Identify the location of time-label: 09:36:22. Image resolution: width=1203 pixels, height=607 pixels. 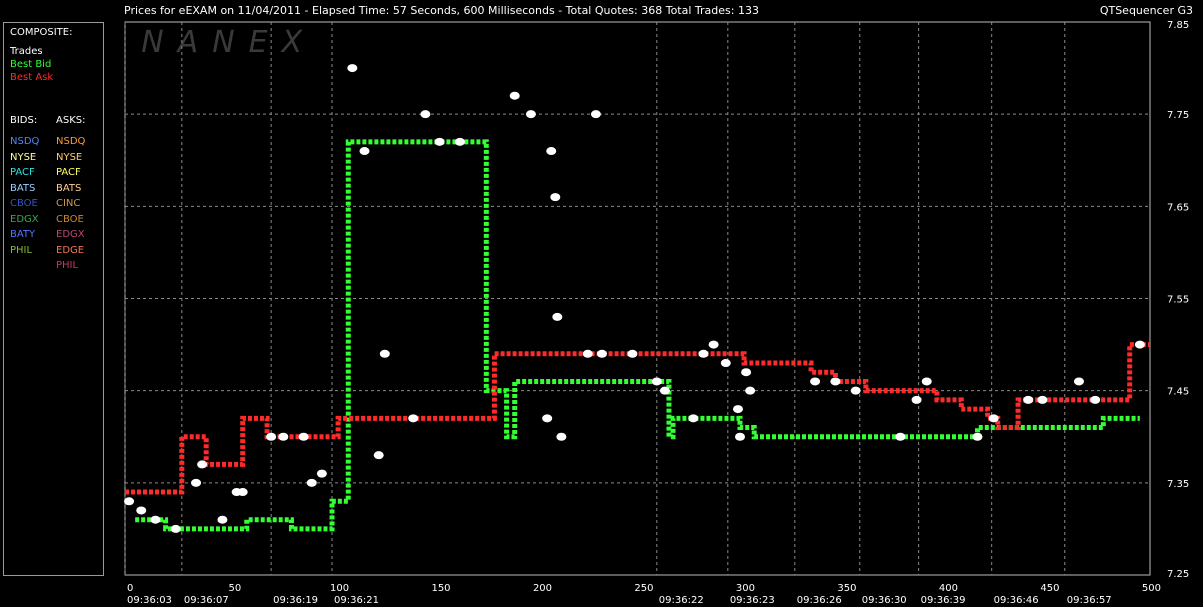
(681, 600).